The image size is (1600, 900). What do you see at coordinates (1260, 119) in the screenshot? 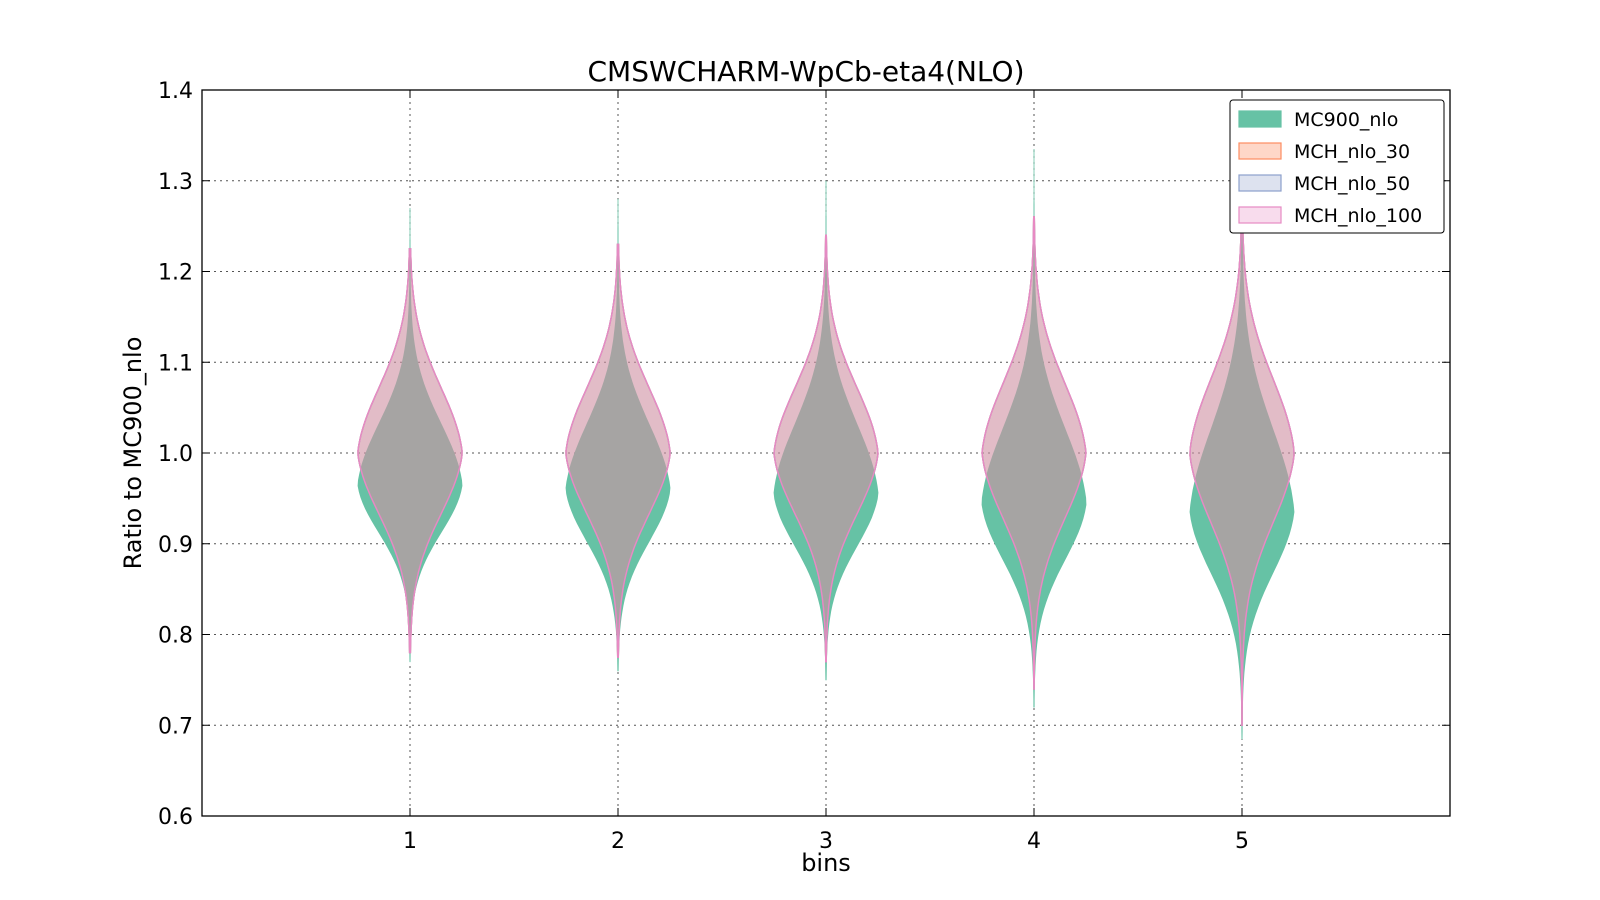
I see `legend-swatch-MC900_nlo` at bounding box center [1260, 119].